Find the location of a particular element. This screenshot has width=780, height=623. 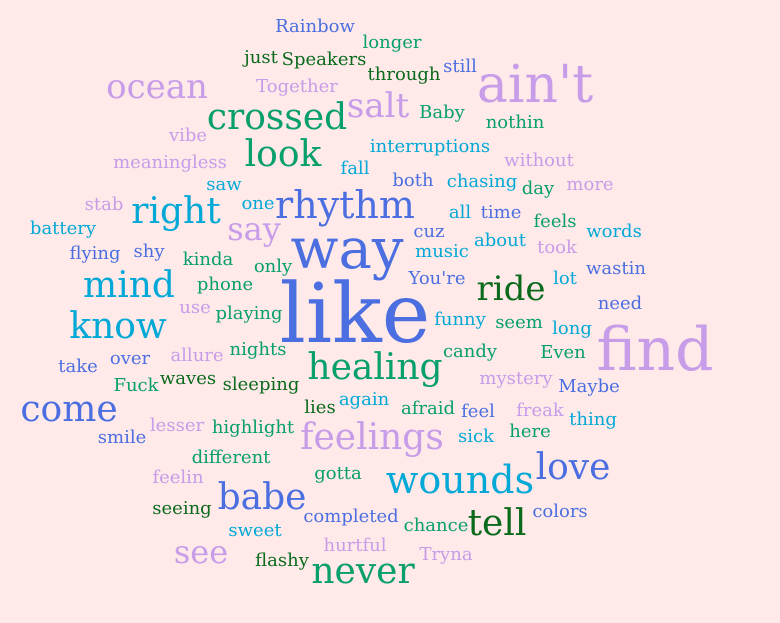

cloud-word: over is located at coordinates (130, 358).